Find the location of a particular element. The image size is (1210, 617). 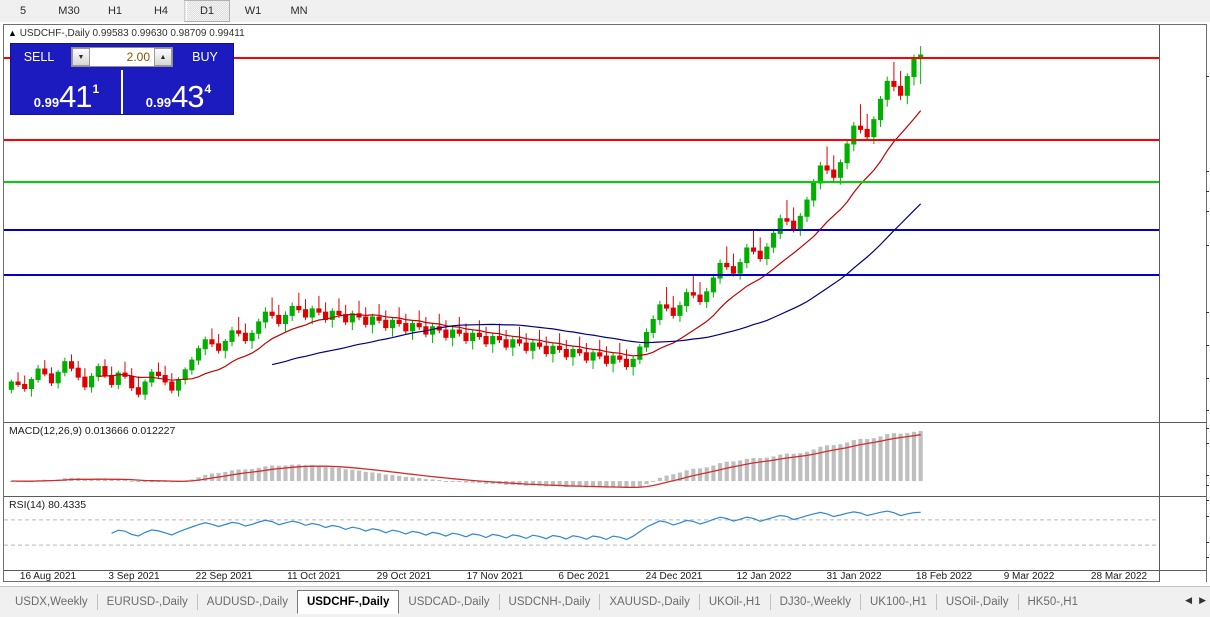

chart-tab-hk50--h1: HK50-,H1 is located at coordinates (1053, 602).